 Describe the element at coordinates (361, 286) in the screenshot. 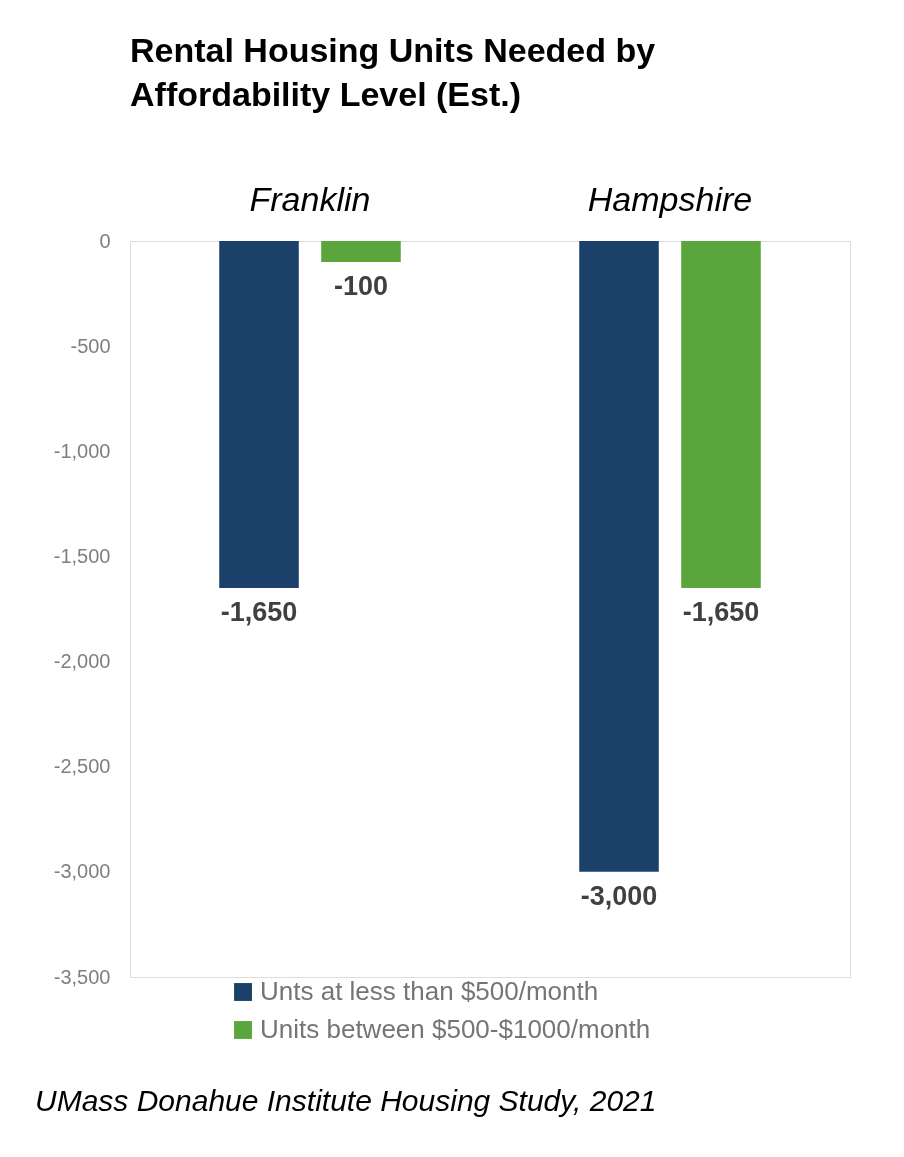

I see `data-label: -100` at that location.